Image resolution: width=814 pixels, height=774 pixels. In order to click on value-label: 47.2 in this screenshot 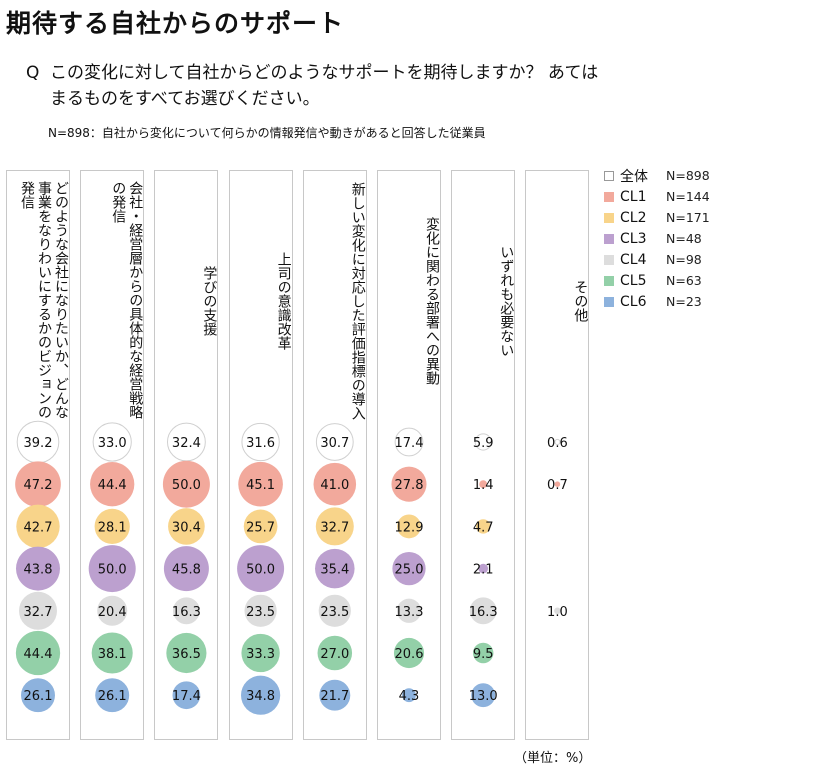, I will do `click(38, 485)`.